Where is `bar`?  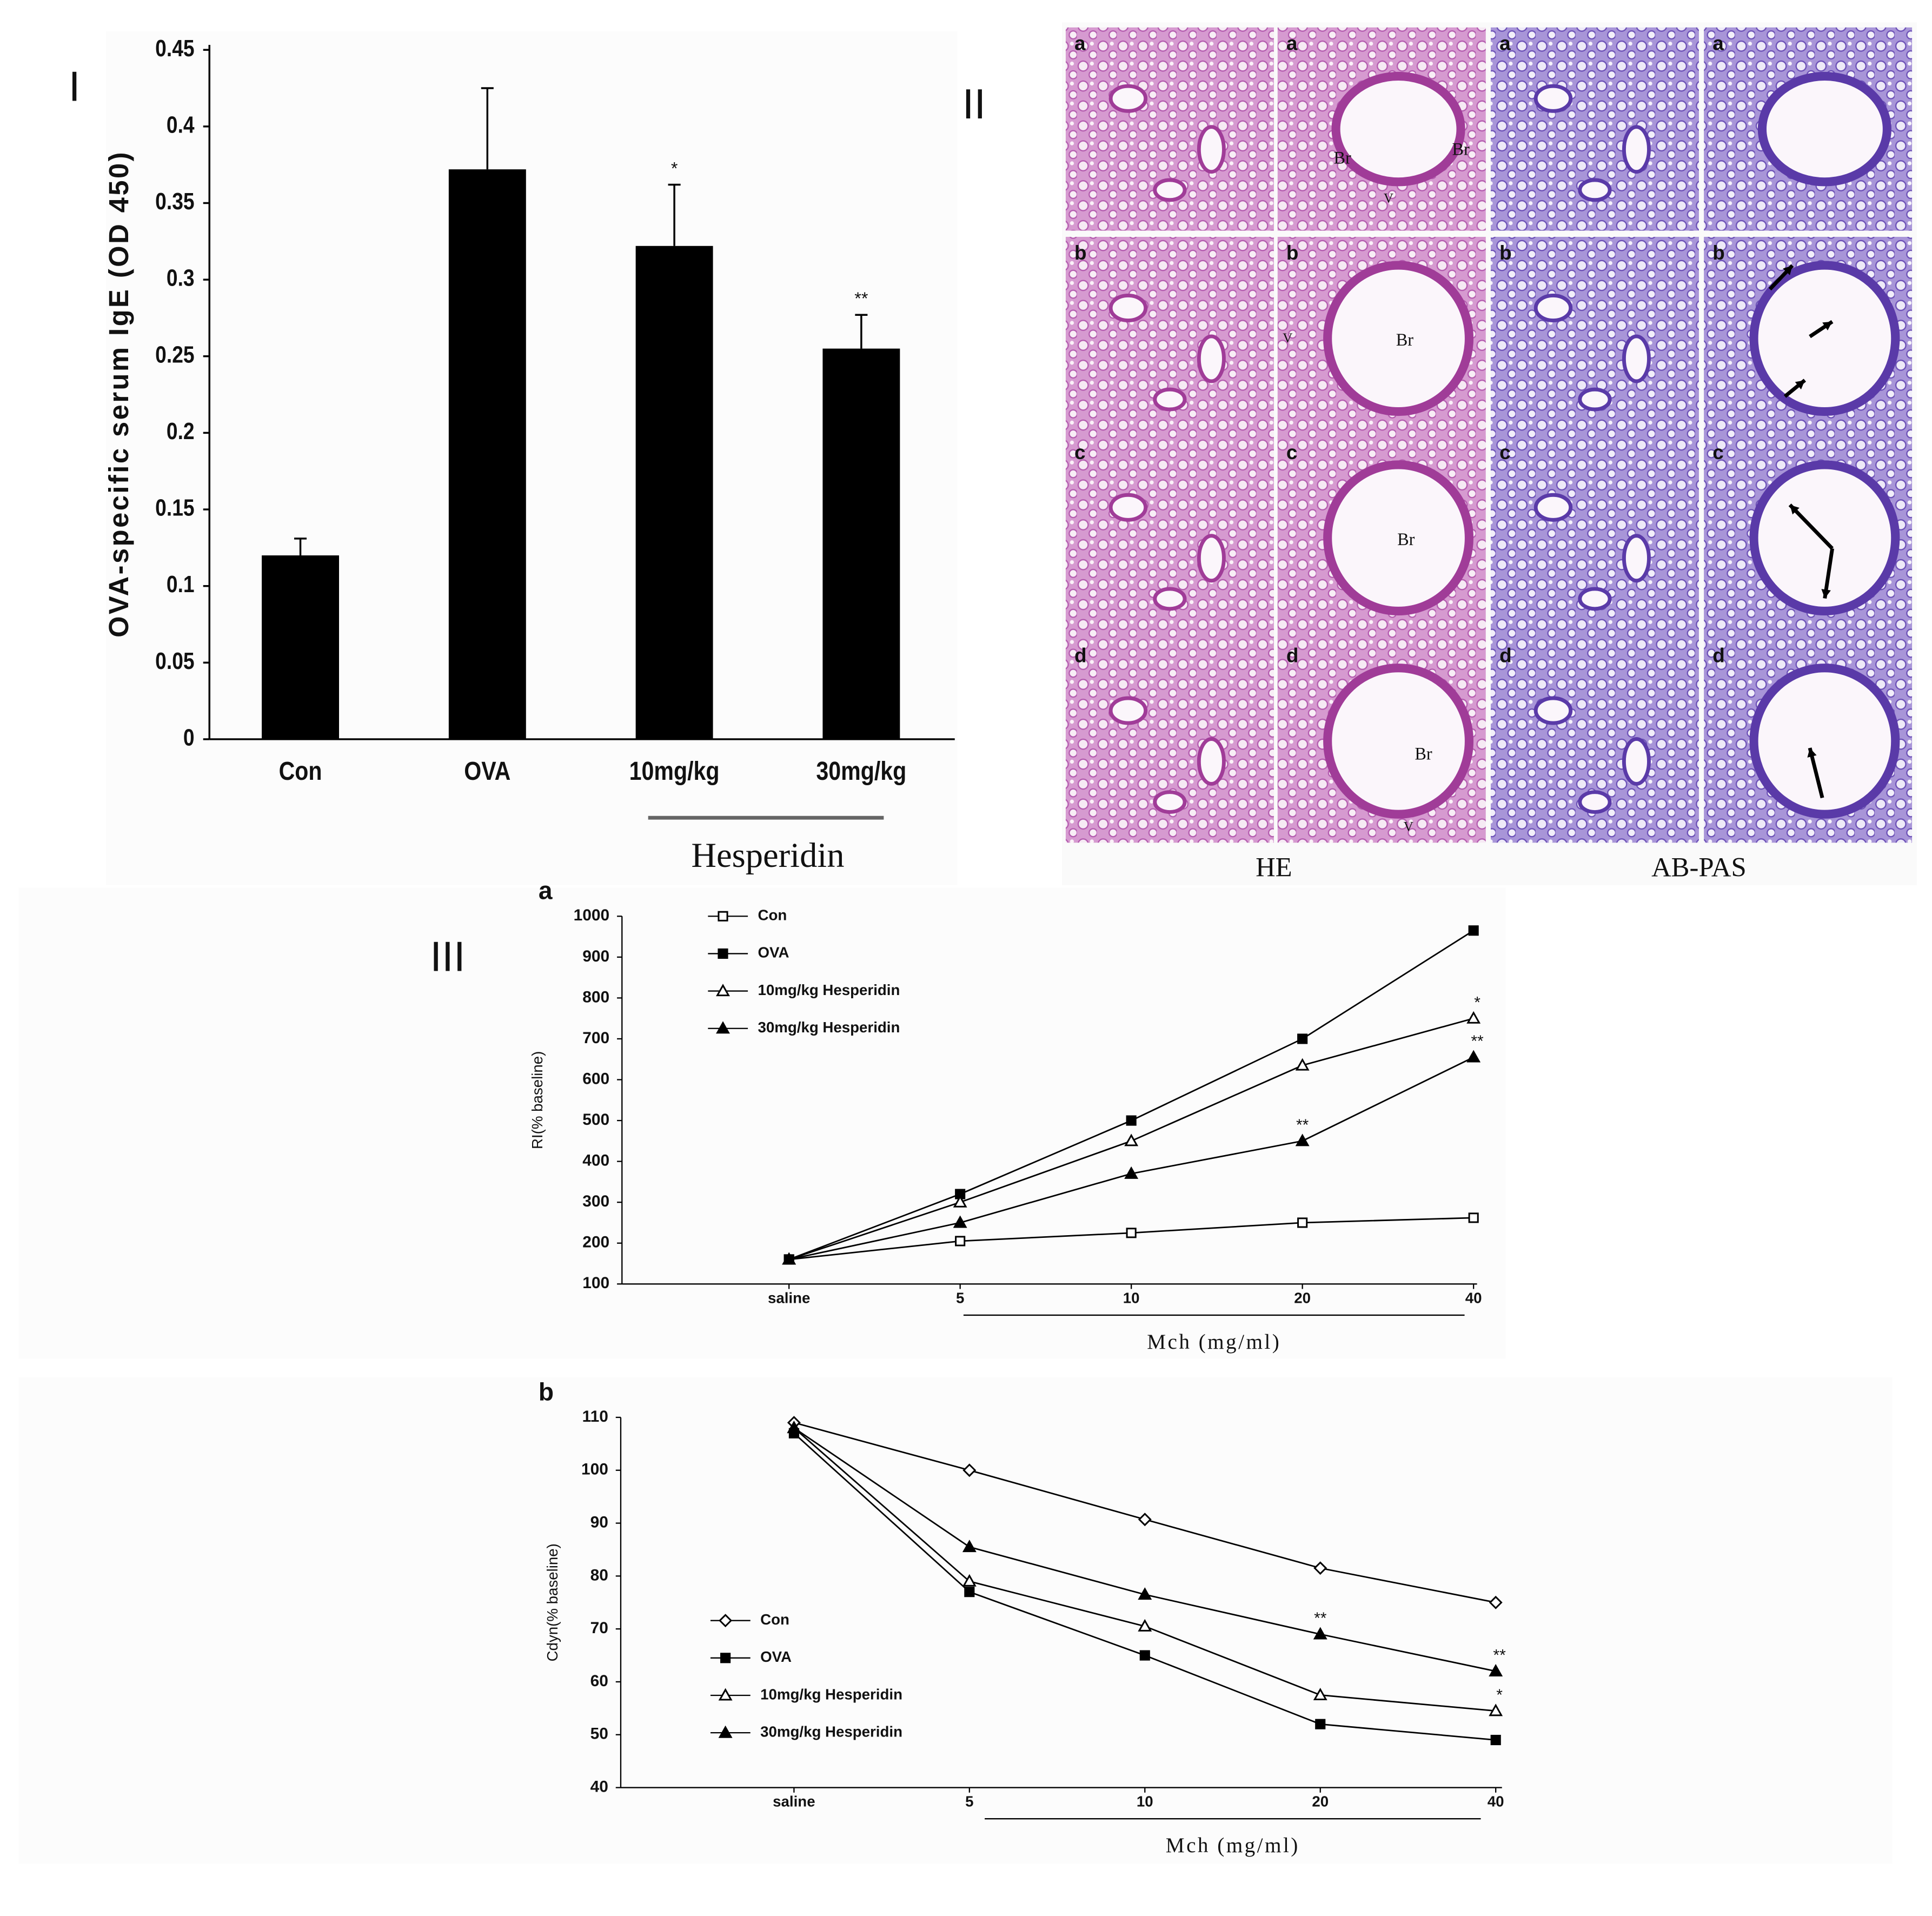 bar is located at coordinates (674, 493).